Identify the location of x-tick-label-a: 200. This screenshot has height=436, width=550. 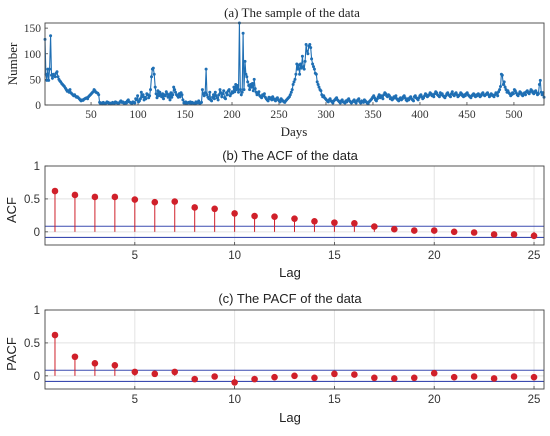
(232, 115).